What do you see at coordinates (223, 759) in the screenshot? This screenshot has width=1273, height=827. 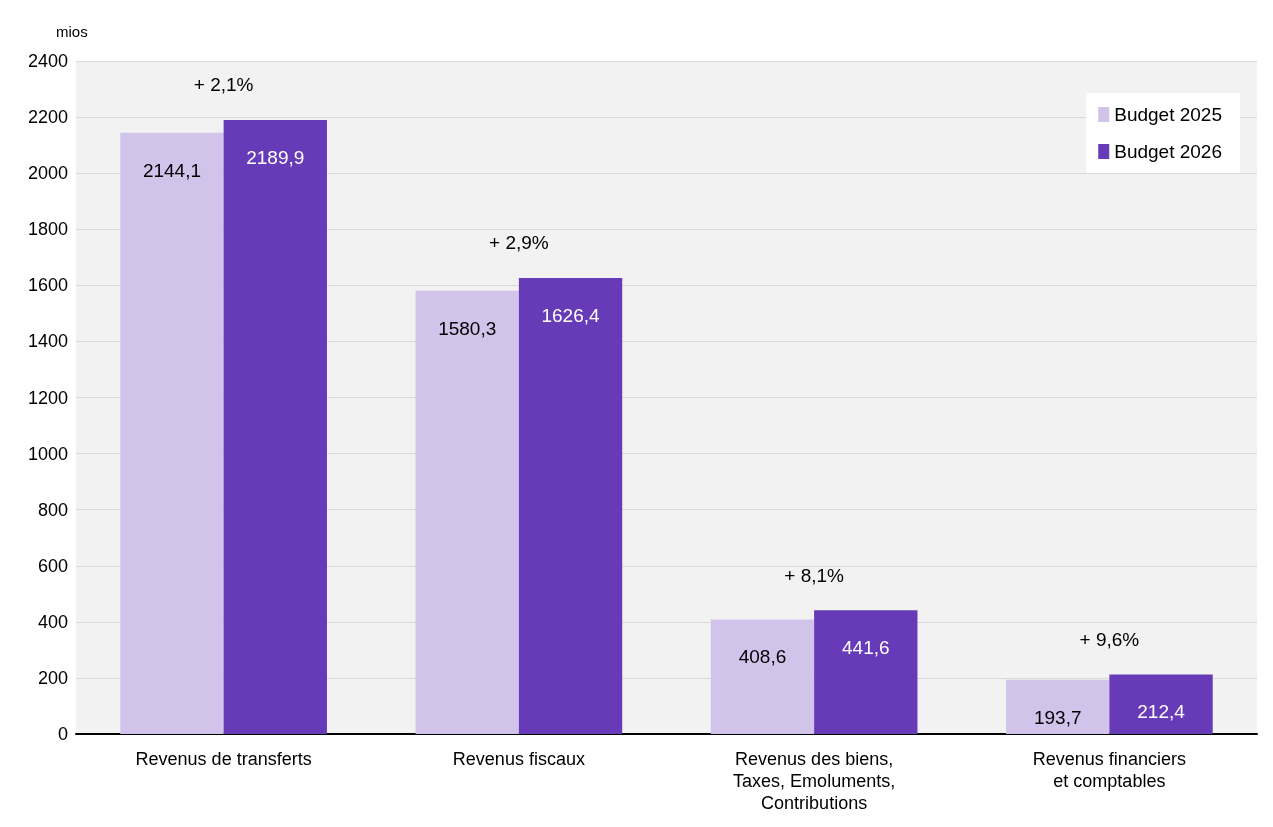 I see `x-tick-label: Revenus de transferts` at bounding box center [223, 759].